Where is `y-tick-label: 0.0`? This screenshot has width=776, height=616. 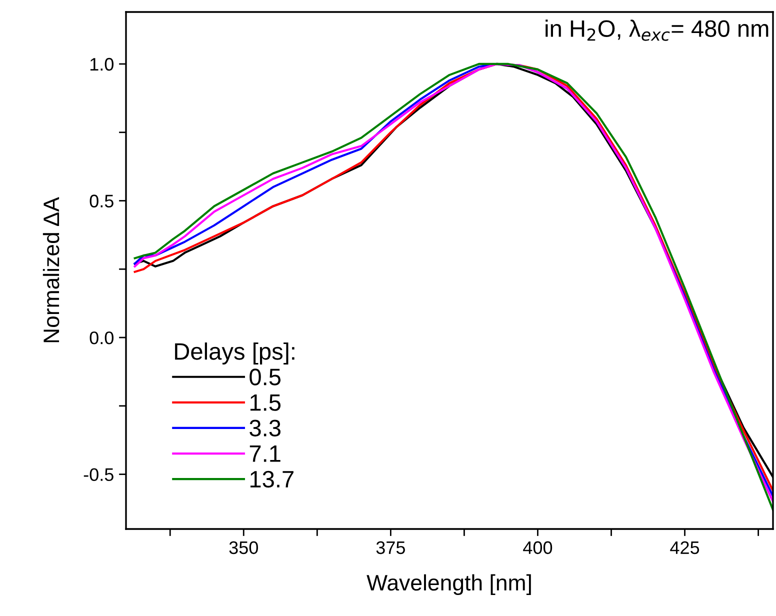 y-tick-label: 0.0 is located at coordinates (102, 337).